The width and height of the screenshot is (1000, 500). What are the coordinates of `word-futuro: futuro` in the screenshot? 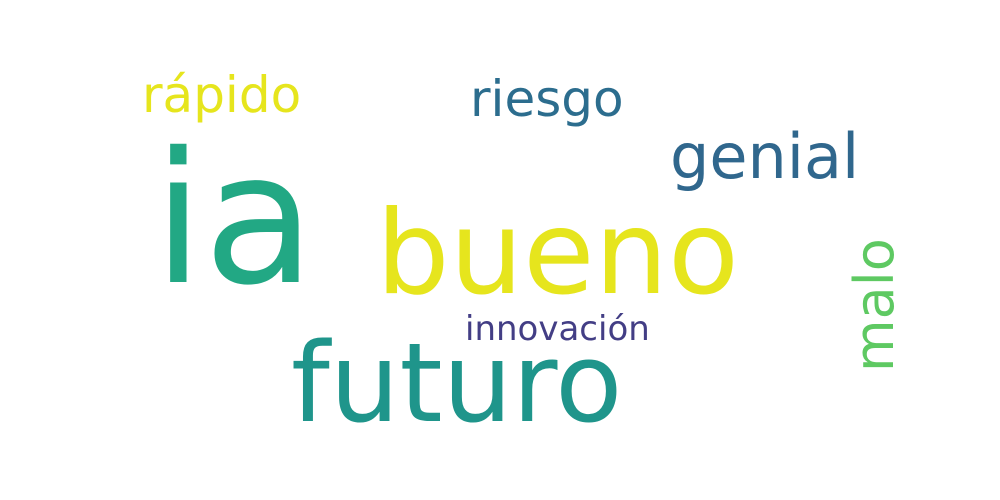 It's located at (457, 383).